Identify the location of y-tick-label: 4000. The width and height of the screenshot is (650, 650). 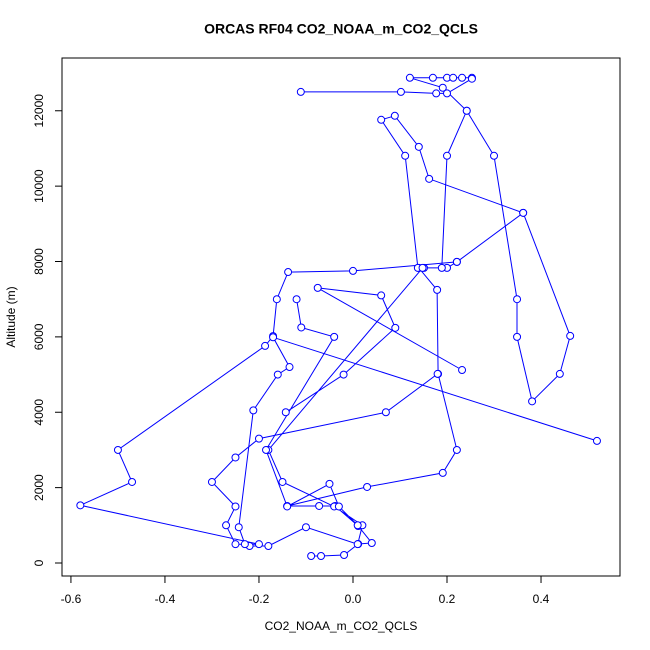
(39, 412).